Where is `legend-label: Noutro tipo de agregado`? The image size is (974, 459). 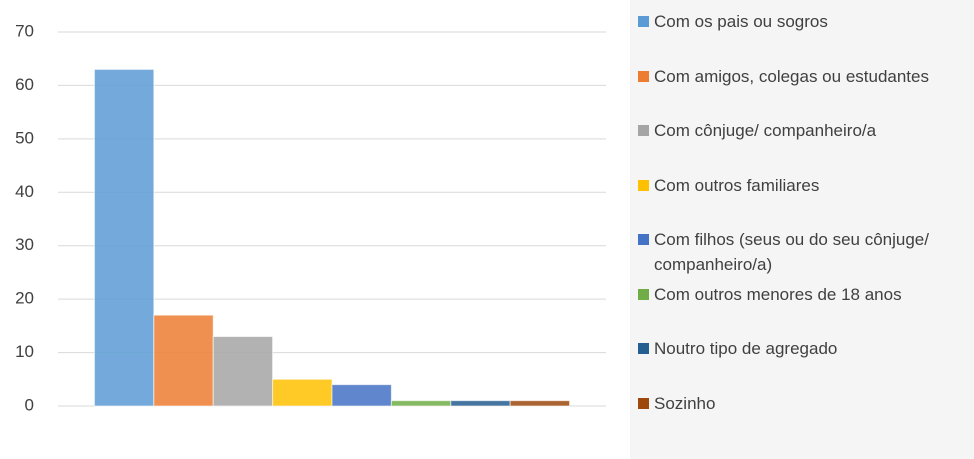 legend-label: Noutro tipo de agregado is located at coordinates (746, 348).